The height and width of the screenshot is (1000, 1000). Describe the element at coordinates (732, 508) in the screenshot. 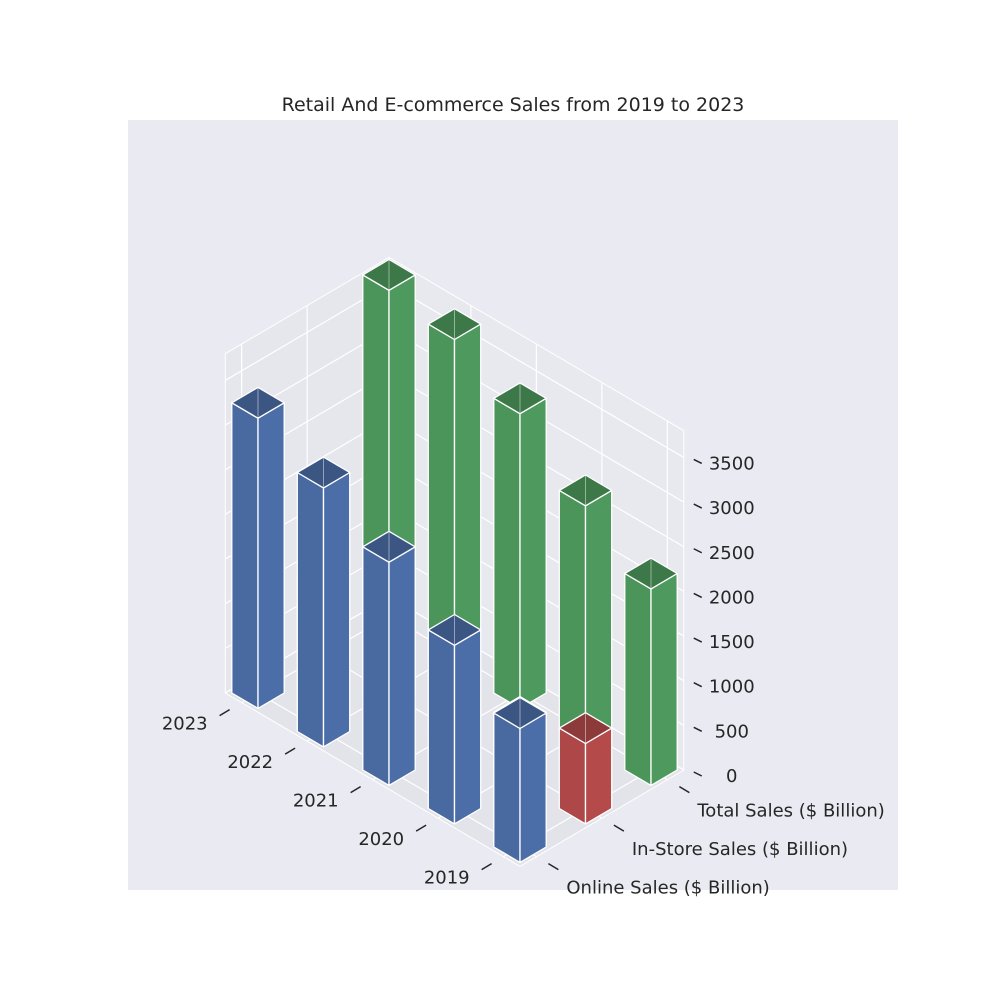

I see `z-tick-label: 3000` at that location.